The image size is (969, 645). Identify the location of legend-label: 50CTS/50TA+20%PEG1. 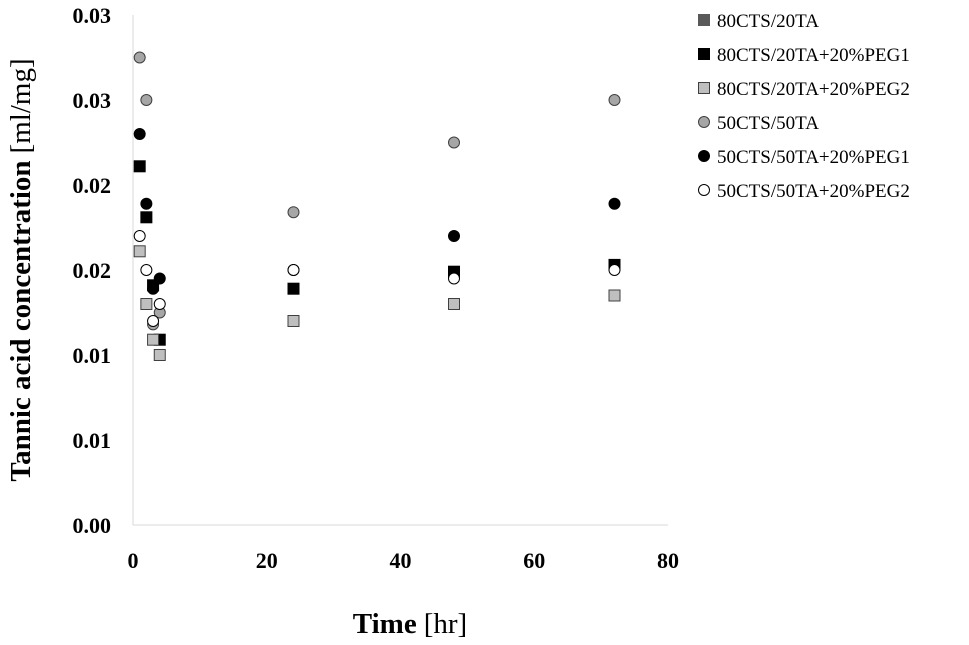
(813, 157).